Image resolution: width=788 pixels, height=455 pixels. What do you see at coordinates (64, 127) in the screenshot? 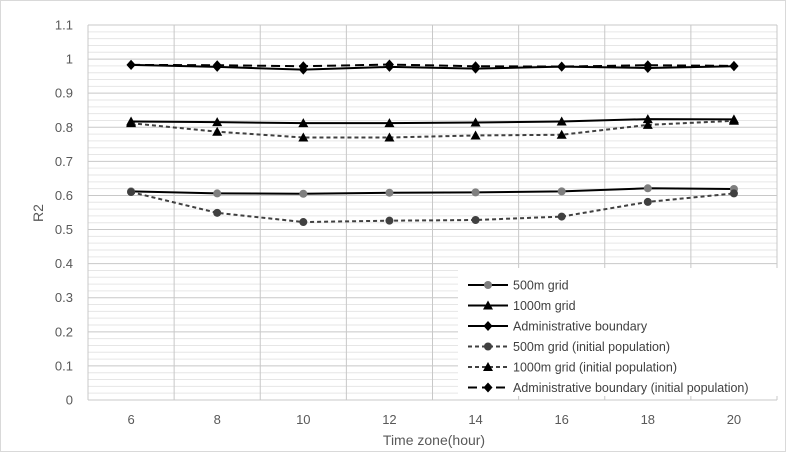
I see `y-tick-label: 0.8` at bounding box center [64, 127].